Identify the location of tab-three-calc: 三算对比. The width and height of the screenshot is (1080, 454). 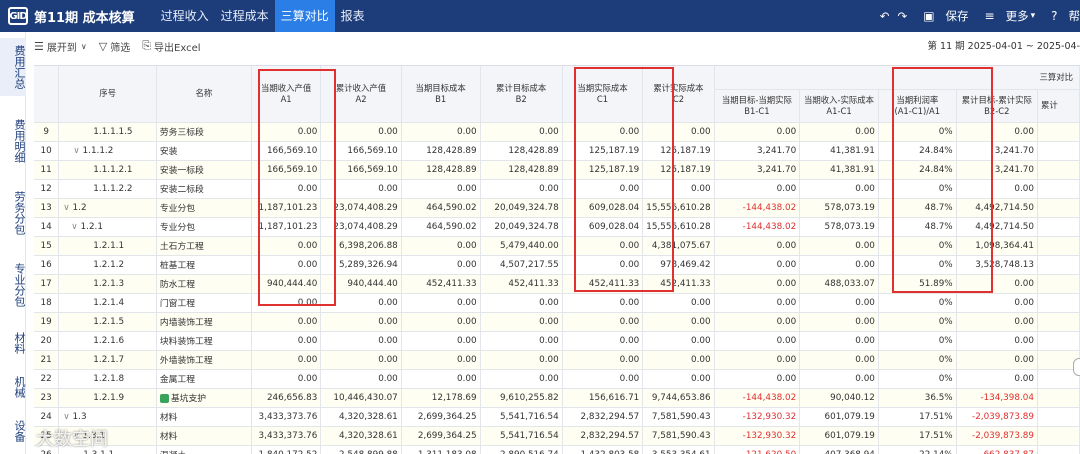
(304, 16).